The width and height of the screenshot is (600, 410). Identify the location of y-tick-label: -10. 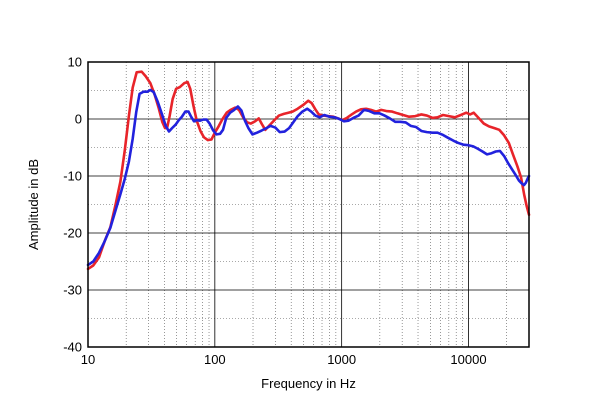
(72, 176).